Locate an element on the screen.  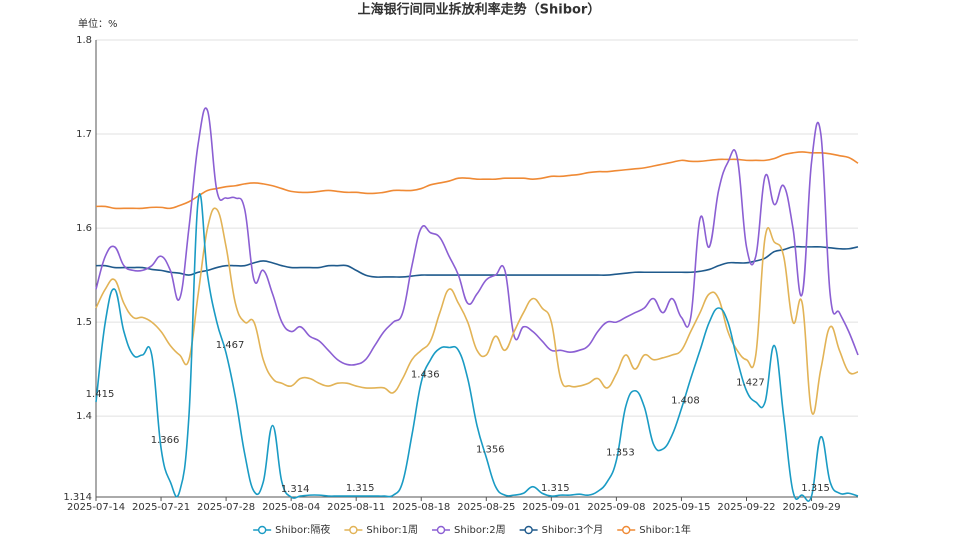
legend-item: Shibor:1周 is located at coordinates (381, 530).